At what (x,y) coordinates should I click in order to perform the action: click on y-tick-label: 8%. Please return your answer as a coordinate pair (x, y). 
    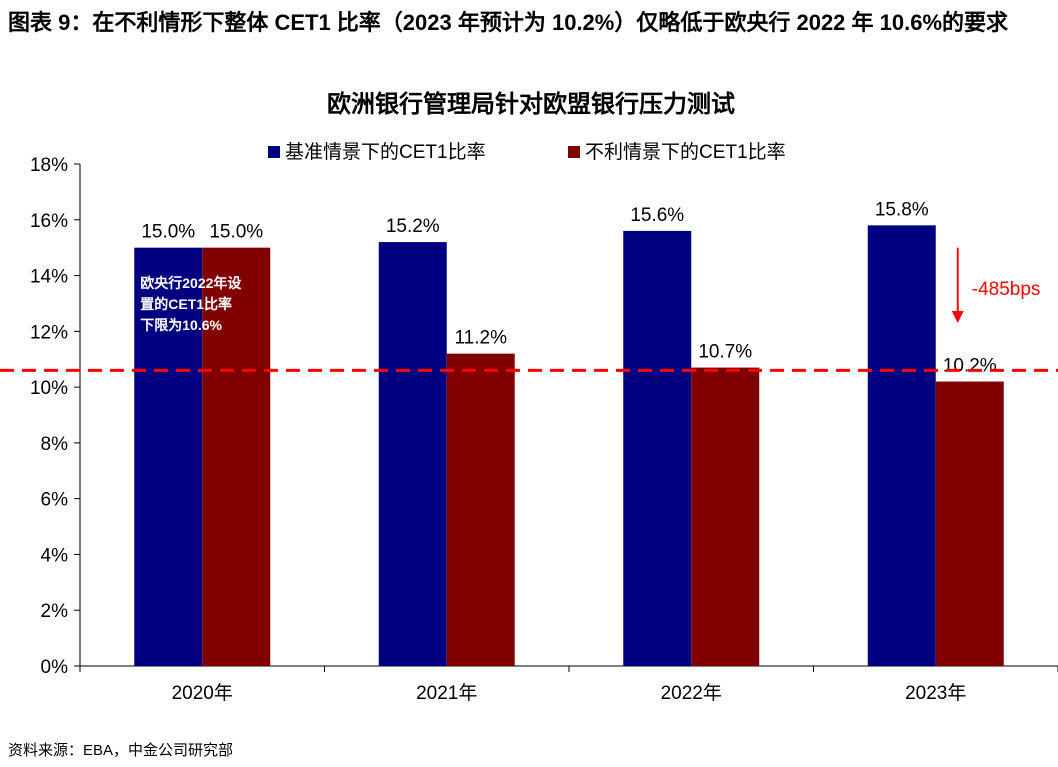
    Looking at the image, I should click on (55, 444).